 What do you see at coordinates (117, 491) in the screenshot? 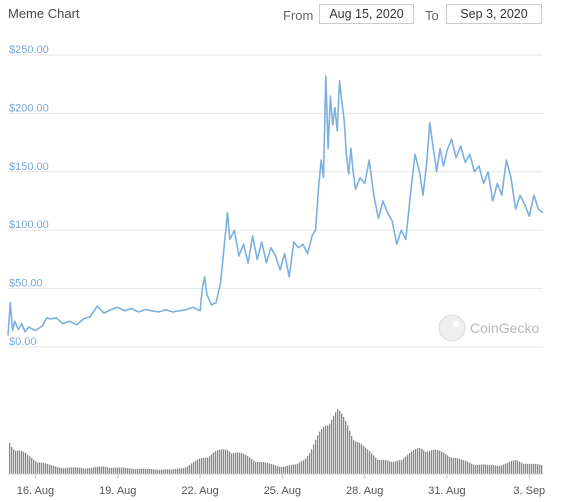
I see `x-tick-label: 19. Aug` at bounding box center [117, 491].